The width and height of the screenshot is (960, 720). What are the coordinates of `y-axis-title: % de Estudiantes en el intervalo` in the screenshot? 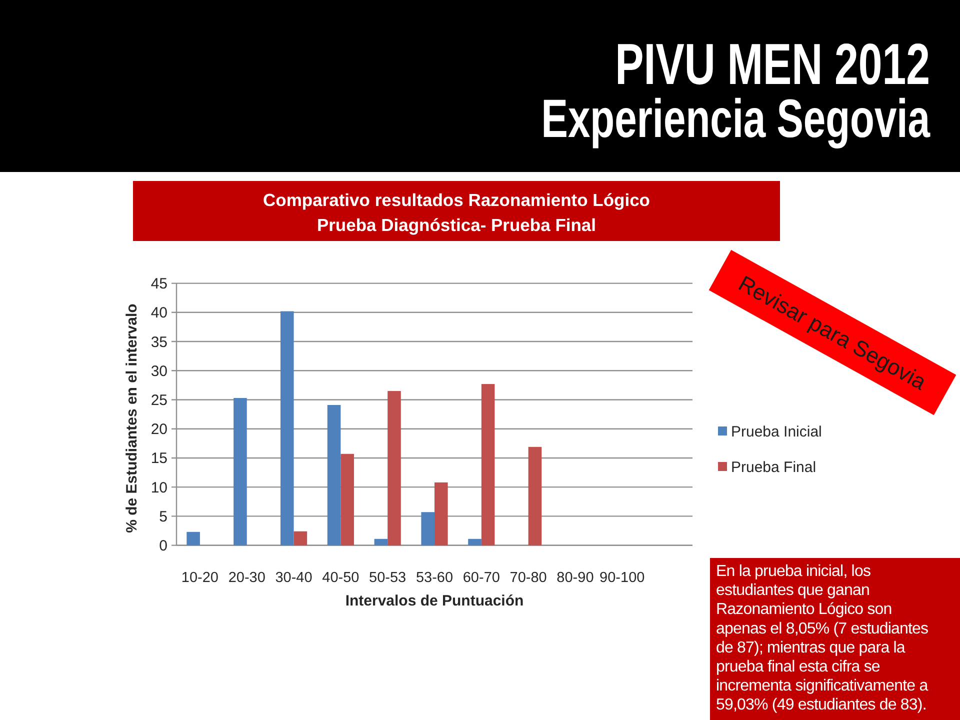 It's located at (131, 418).